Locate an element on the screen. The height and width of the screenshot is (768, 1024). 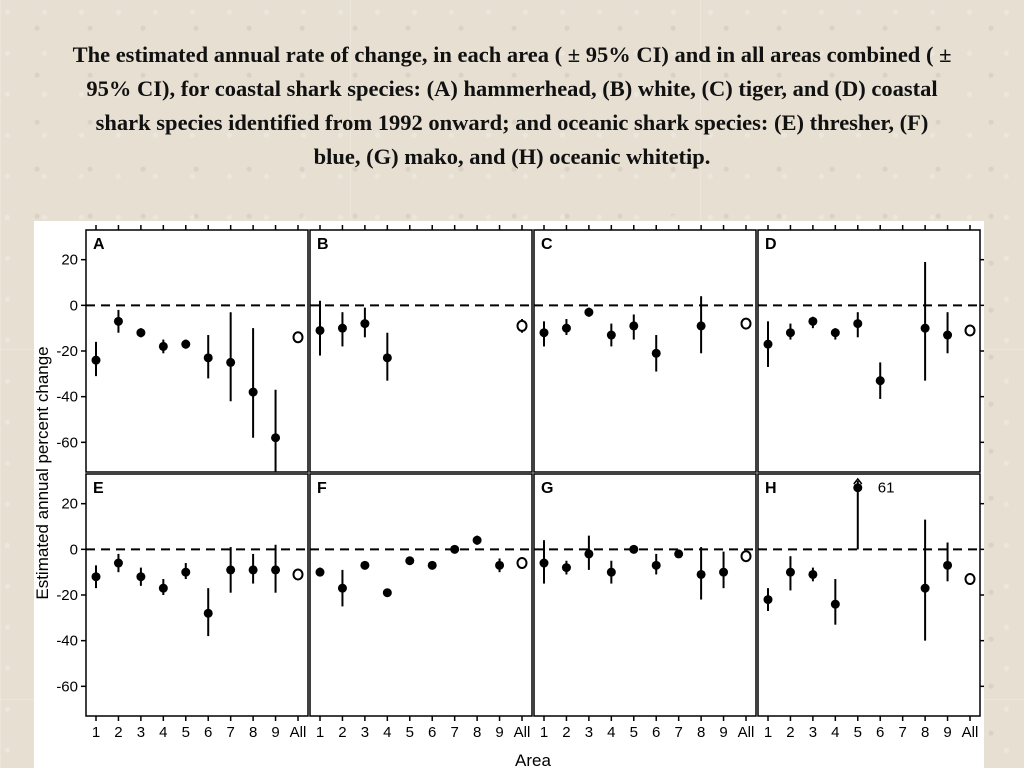
panel-frame-e is located at coordinates (197, 595).